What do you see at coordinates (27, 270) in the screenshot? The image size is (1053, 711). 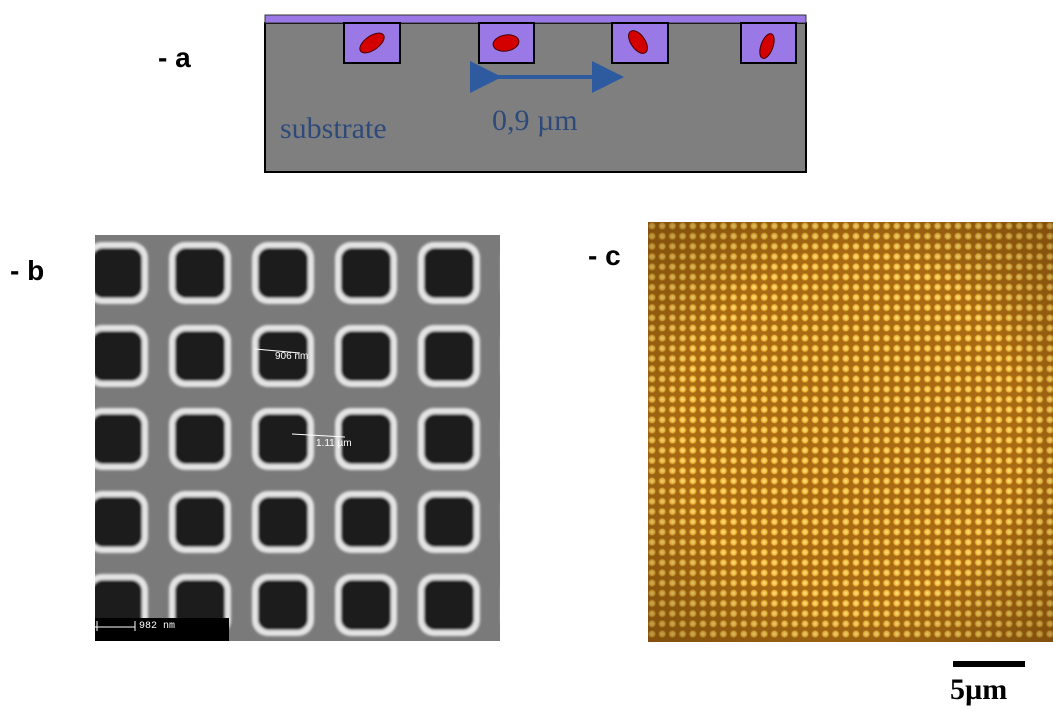 I see `panel-b-label: - b` at bounding box center [27, 270].